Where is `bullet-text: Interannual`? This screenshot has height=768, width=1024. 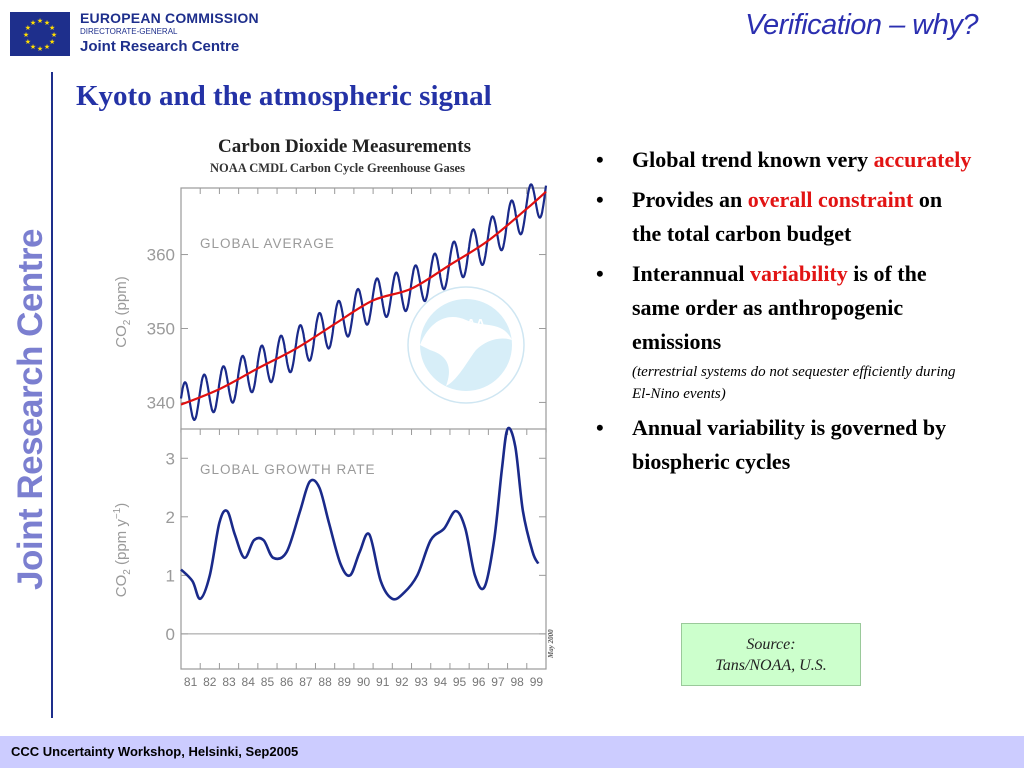
bullet-text: Interannual is located at coordinates (691, 273).